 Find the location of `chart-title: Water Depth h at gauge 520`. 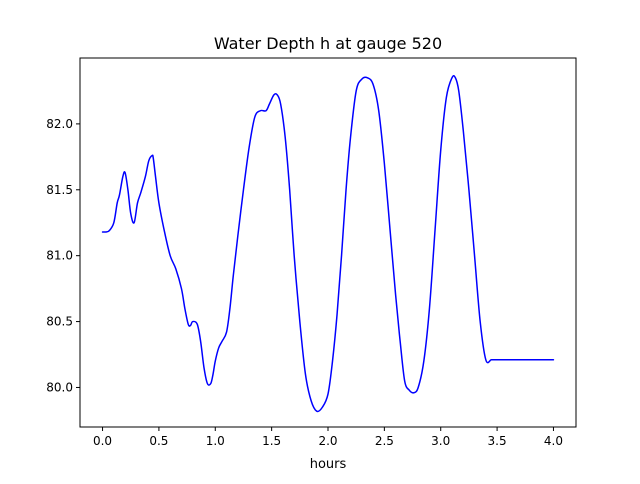

chart-title: Water Depth h at gauge 520 is located at coordinates (328, 43).